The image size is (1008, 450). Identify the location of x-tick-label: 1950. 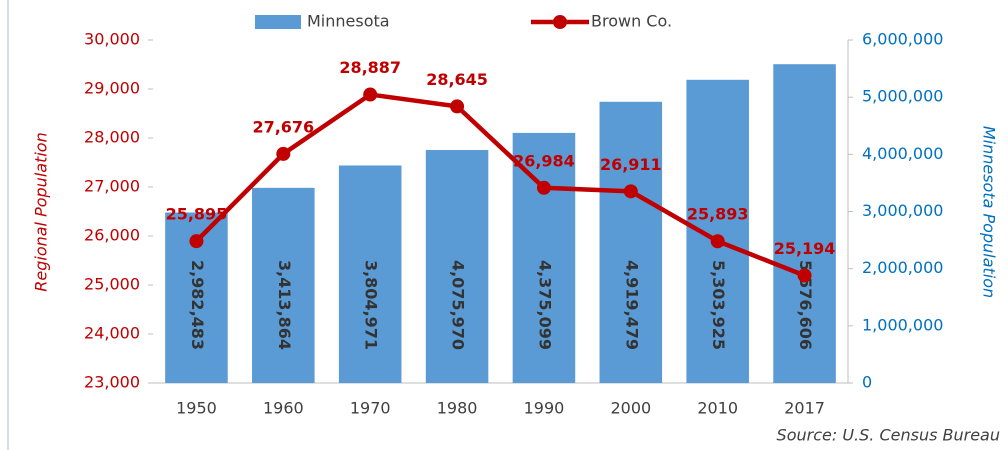
(196, 408).